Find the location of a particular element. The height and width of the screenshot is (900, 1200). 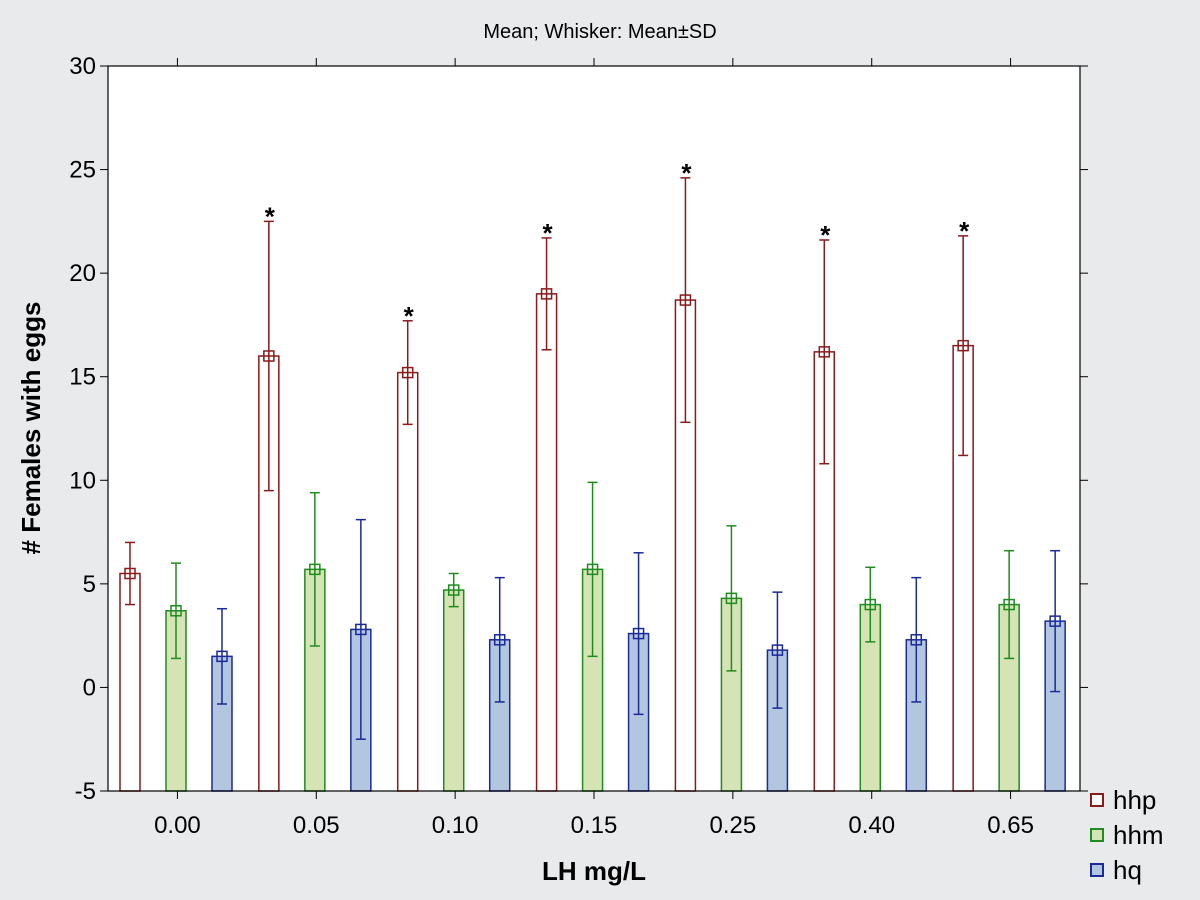

bar-hhm is located at coordinates (453, 690).